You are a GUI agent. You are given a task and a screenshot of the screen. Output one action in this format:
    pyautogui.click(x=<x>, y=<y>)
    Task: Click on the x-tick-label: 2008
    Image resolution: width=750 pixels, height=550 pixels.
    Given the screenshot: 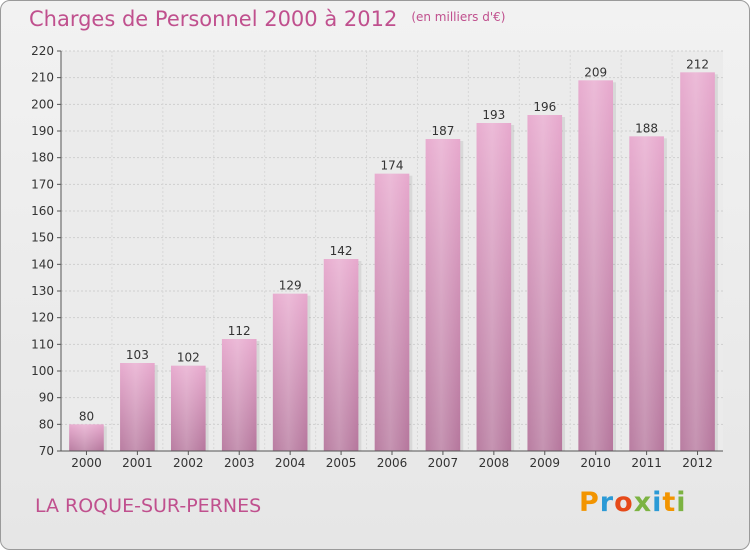 What is the action you would take?
    pyautogui.click(x=494, y=463)
    